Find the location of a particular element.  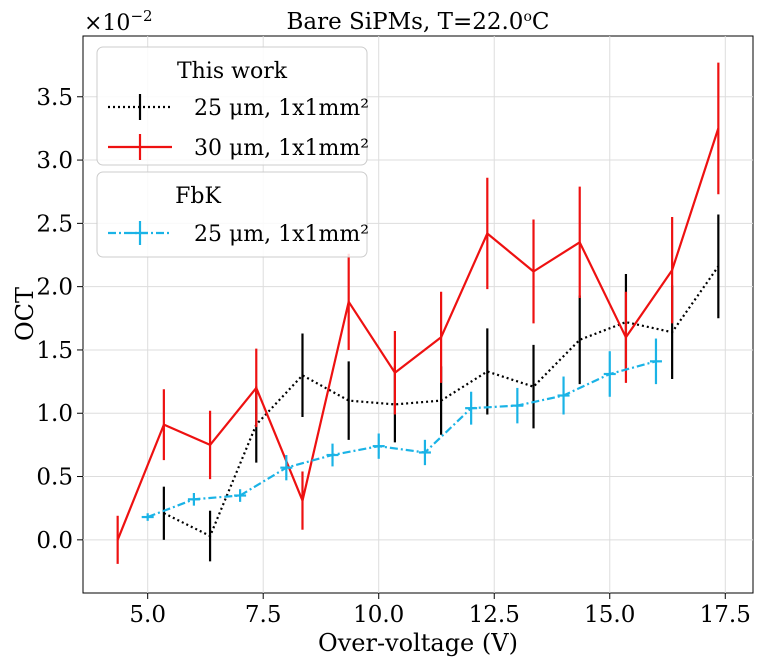

y-tick-label: 3.5 is located at coordinates (54, 98).